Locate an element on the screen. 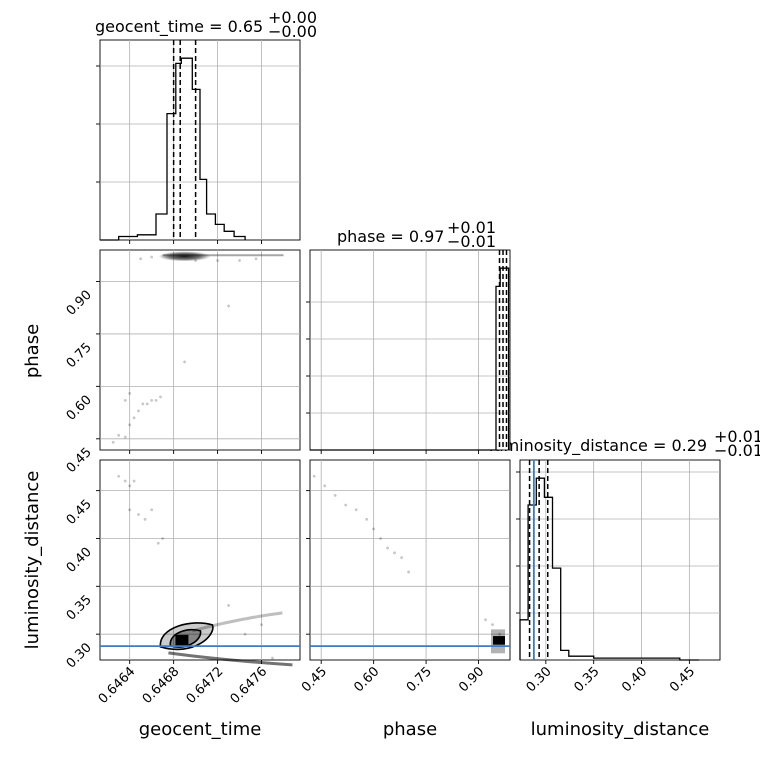 Image resolution: width=760 pixels, height=765 pixels. title-luminosity-distance: luminosity_distance = 0.29 is located at coordinates (598, 446).